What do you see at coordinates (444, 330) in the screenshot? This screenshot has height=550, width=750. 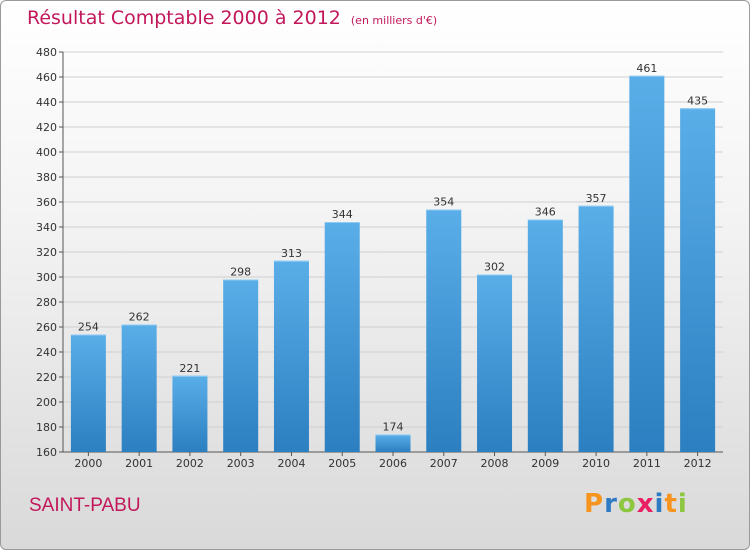 I see `bar-2007` at bounding box center [444, 330].